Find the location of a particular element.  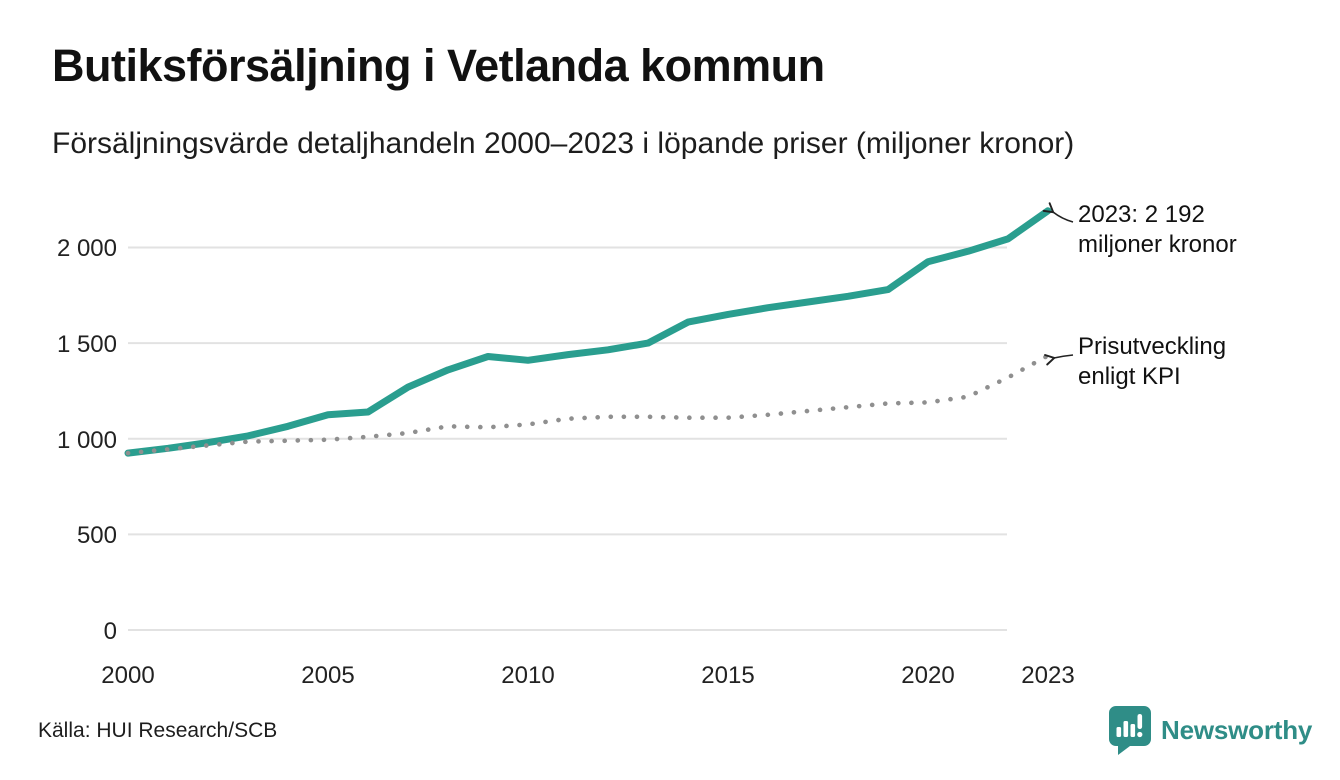

xtick-2023: 2023 is located at coordinates (1048, 675).